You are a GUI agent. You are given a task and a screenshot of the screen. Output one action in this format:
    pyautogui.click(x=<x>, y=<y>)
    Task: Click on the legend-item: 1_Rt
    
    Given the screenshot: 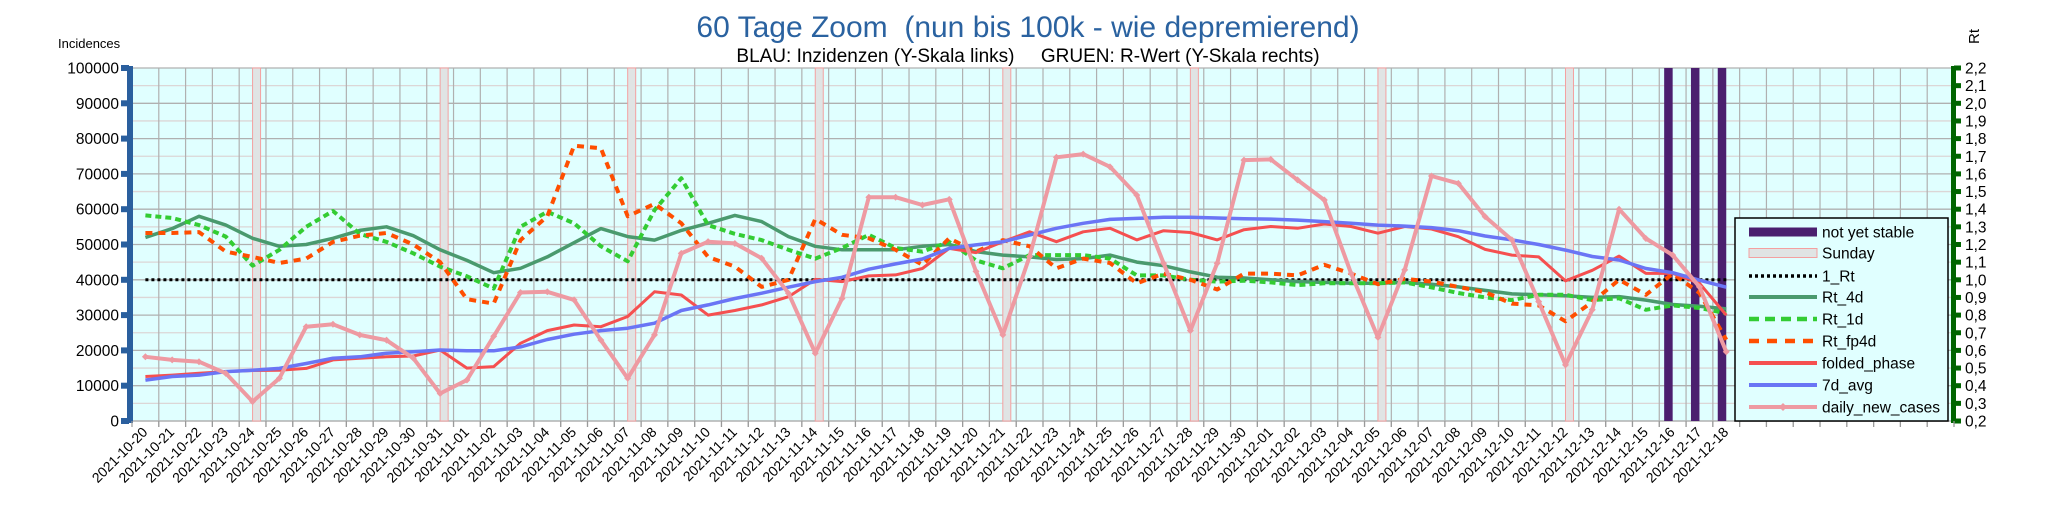 What is the action you would take?
    pyautogui.click(x=1802, y=277)
    